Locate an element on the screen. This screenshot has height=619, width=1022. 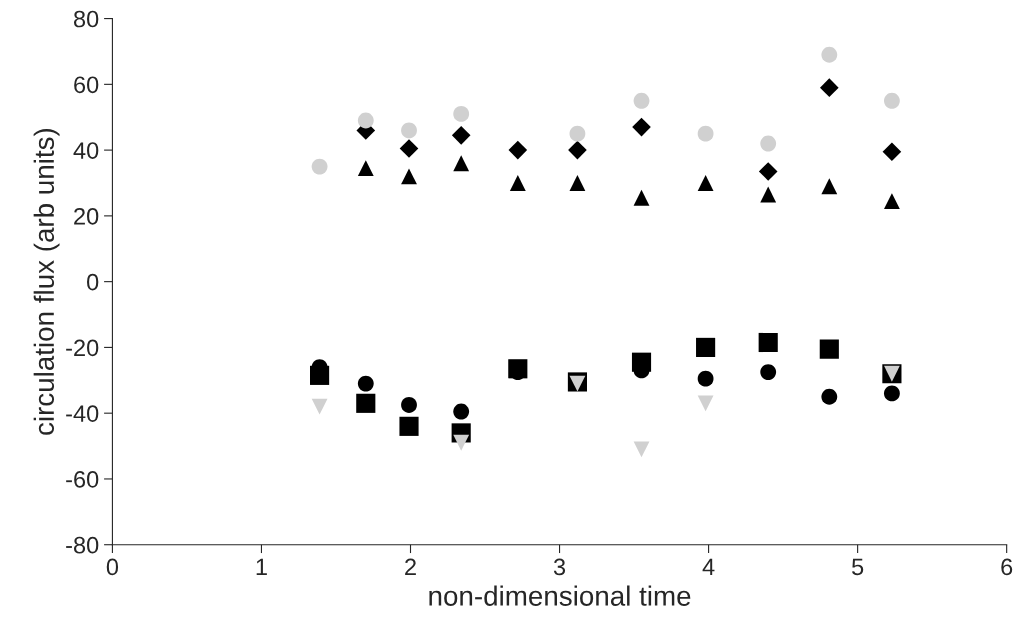
y-tick-label: 60 is located at coordinates (86, 85).